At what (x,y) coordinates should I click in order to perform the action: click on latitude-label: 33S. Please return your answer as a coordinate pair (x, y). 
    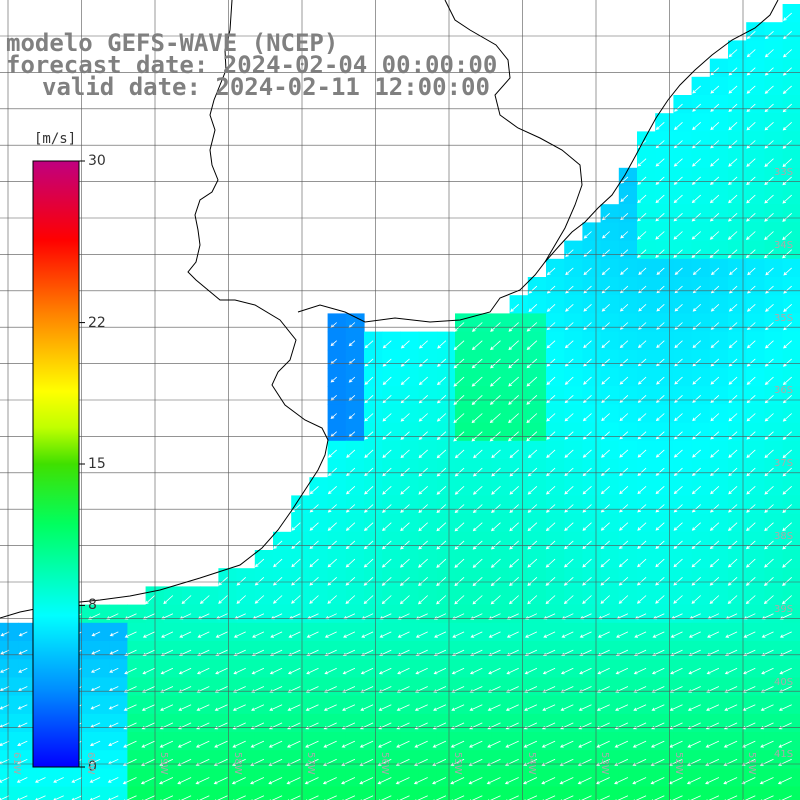
    Looking at the image, I should click on (784, 172).